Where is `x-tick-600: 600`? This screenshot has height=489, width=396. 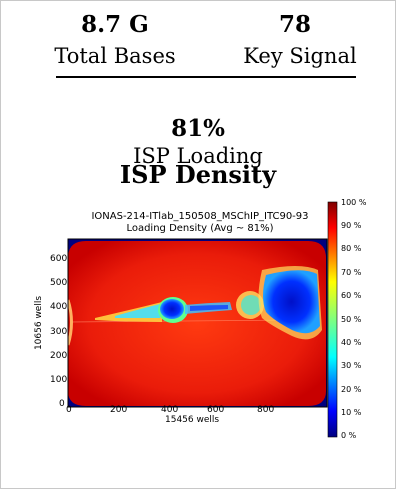
x-tick-600: 600 is located at coordinates (216, 410).